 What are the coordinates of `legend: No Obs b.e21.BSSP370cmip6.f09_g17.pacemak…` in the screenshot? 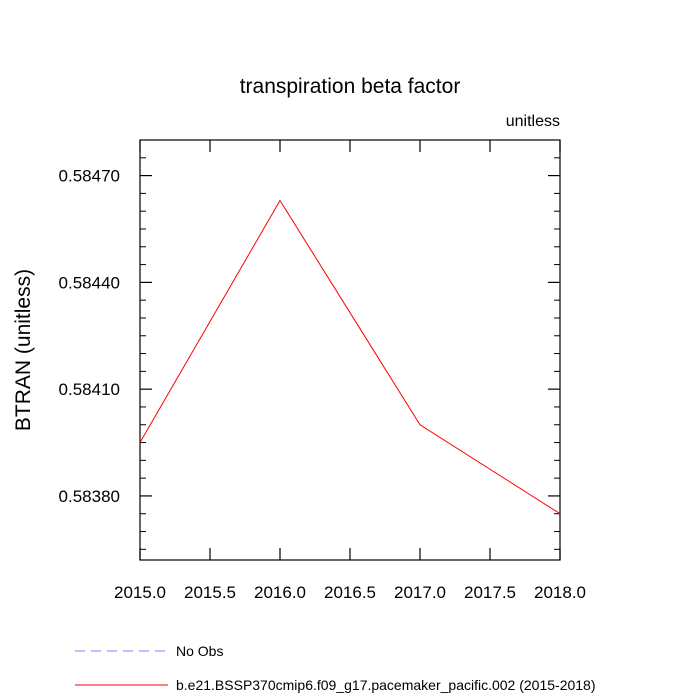 It's located at (335, 668).